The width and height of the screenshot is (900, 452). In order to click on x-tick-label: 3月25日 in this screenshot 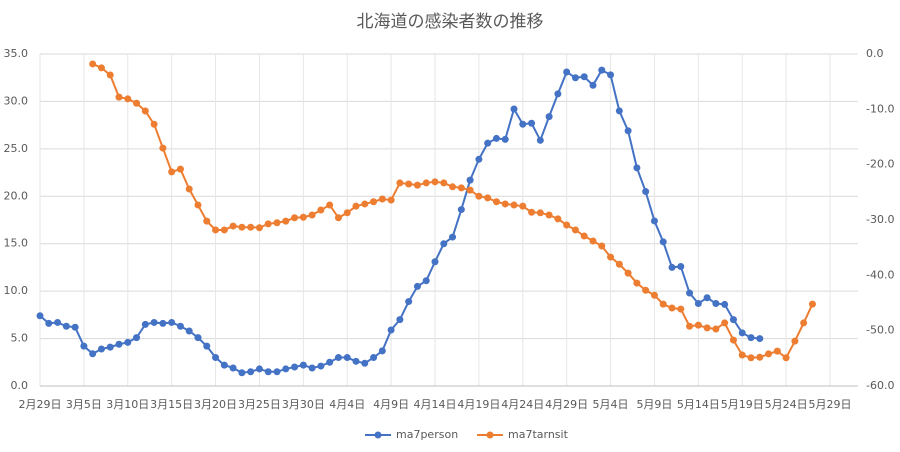, I will do `click(259, 404)`.